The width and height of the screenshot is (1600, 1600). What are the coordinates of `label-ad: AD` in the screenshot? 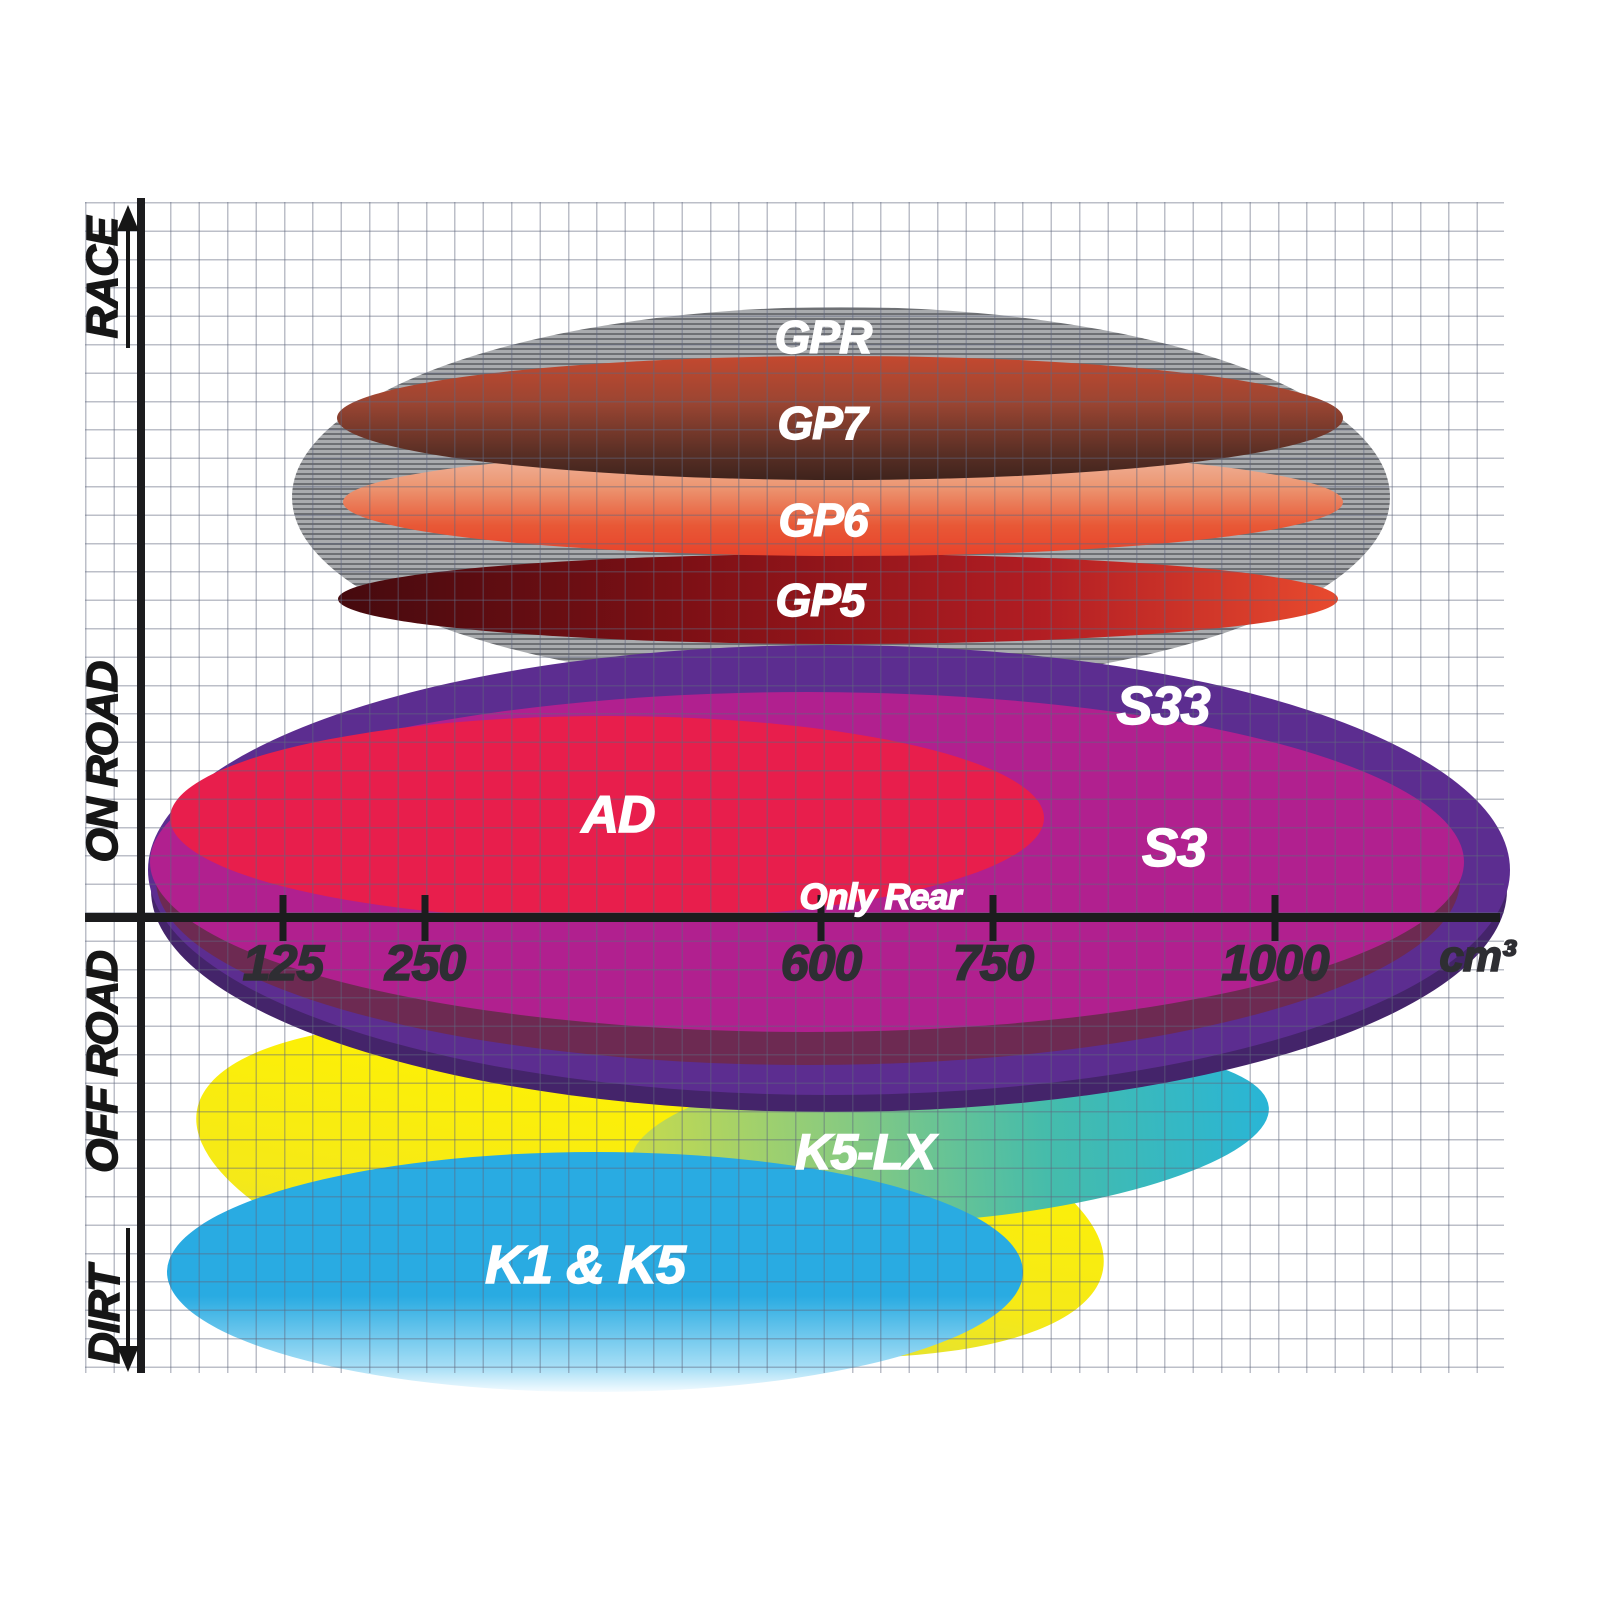 It's located at (619, 814).